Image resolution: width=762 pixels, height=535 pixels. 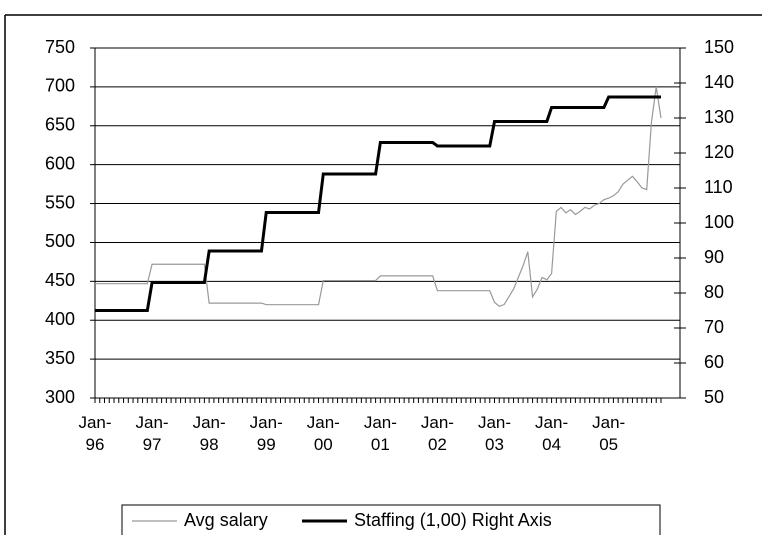 What do you see at coordinates (718, 187) in the screenshot?
I see `y2-tick-label: 110` at bounding box center [718, 187].